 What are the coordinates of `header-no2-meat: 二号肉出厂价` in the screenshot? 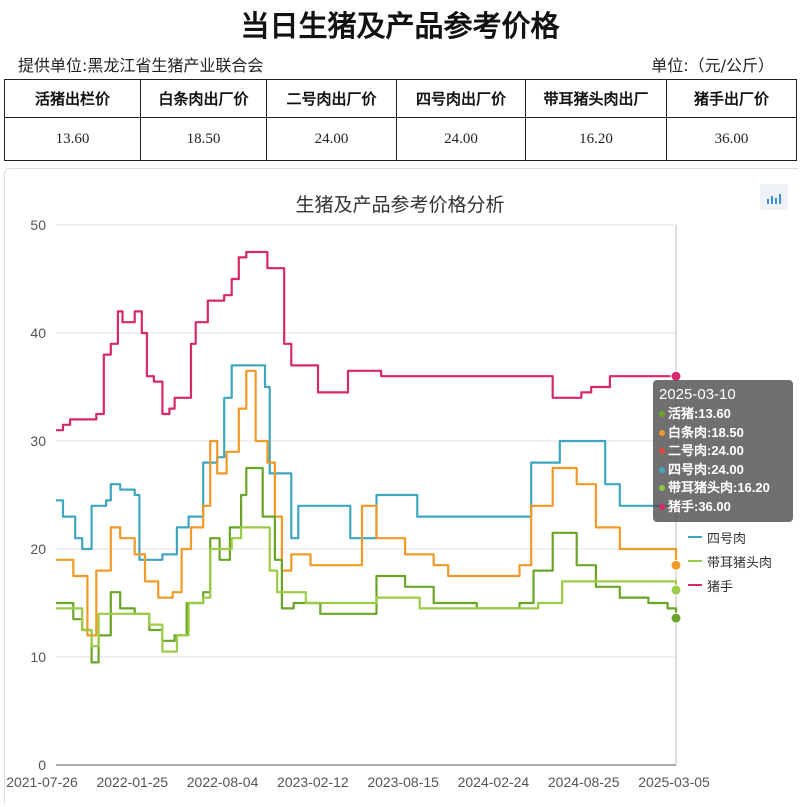 It's located at (331, 98).